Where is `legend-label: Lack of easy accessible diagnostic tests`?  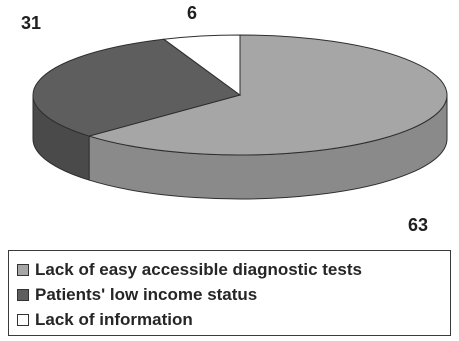 legend-label: Lack of easy accessible diagnostic tests is located at coordinates (198, 269).